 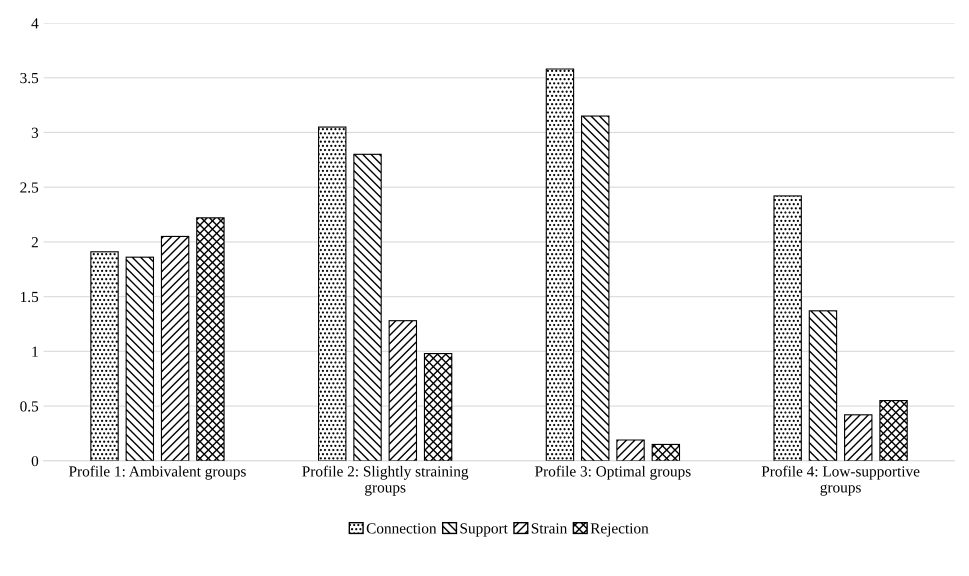 What do you see at coordinates (29, 297) in the screenshot?
I see `y-tick-label: 1.5` at bounding box center [29, 297].